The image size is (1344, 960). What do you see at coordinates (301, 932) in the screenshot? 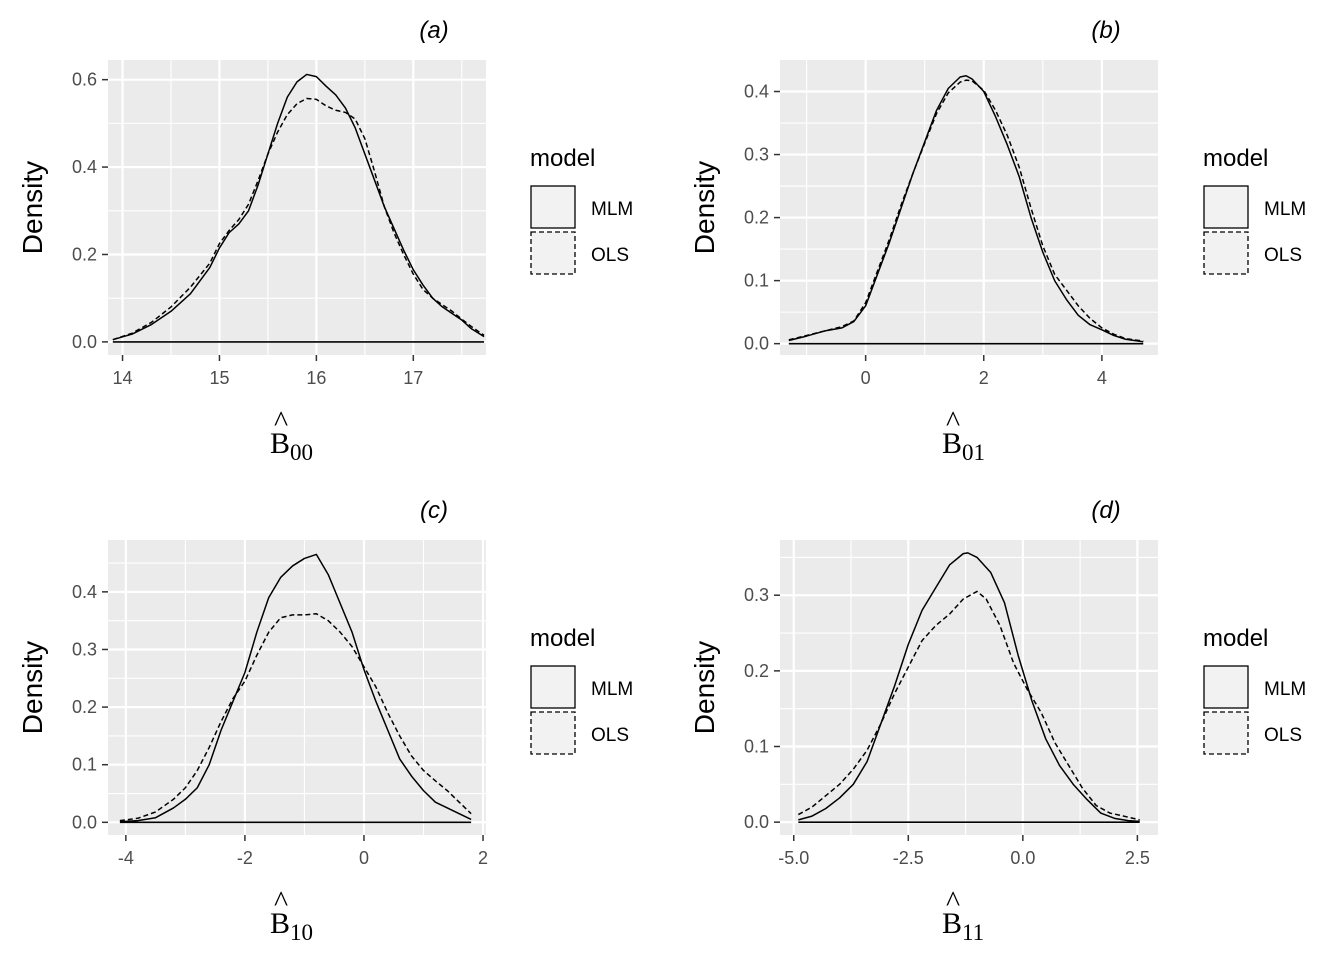
I see `x-axis-title-subscript: 10` at bounding box center [301, 932].